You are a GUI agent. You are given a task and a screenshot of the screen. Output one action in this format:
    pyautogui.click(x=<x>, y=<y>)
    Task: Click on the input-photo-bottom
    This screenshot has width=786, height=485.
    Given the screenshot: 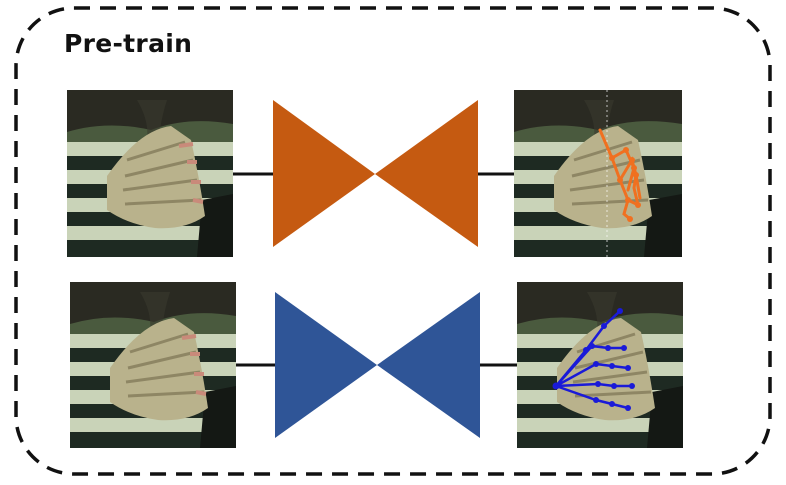 What is the action you would take?
    pyautogui.click(x=153, y=365)
    